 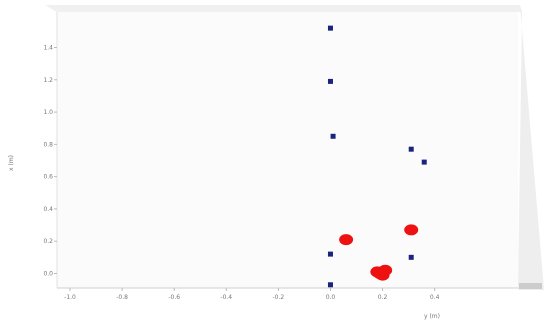 What do you see at coordinates (279, 297) in the screenshot?
I see `x-tick-label: -0.2` at bounding box center [279, 297].